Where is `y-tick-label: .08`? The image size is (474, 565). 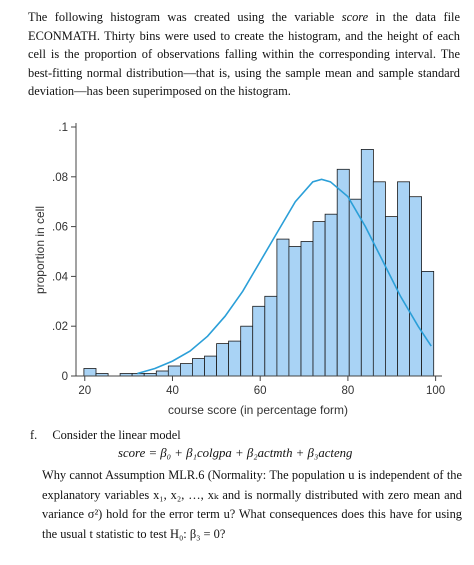
y-tick-label: .08 is located at coordinates (60, 178).